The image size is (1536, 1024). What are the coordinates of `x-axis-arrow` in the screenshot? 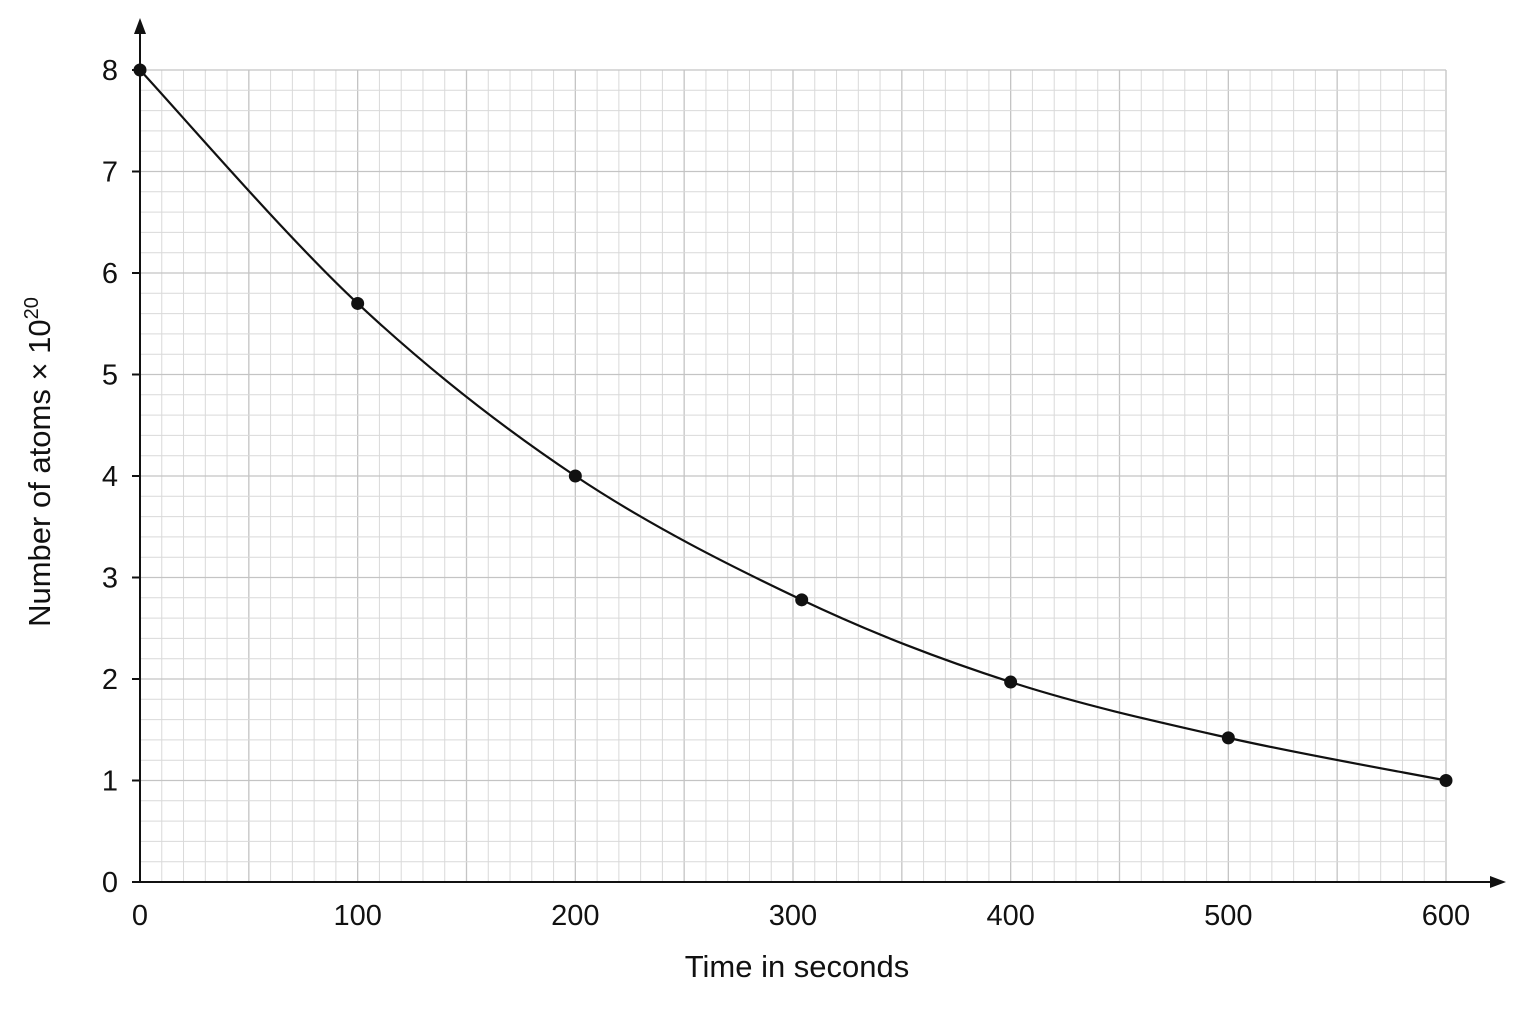 It's located at (1498, 882).